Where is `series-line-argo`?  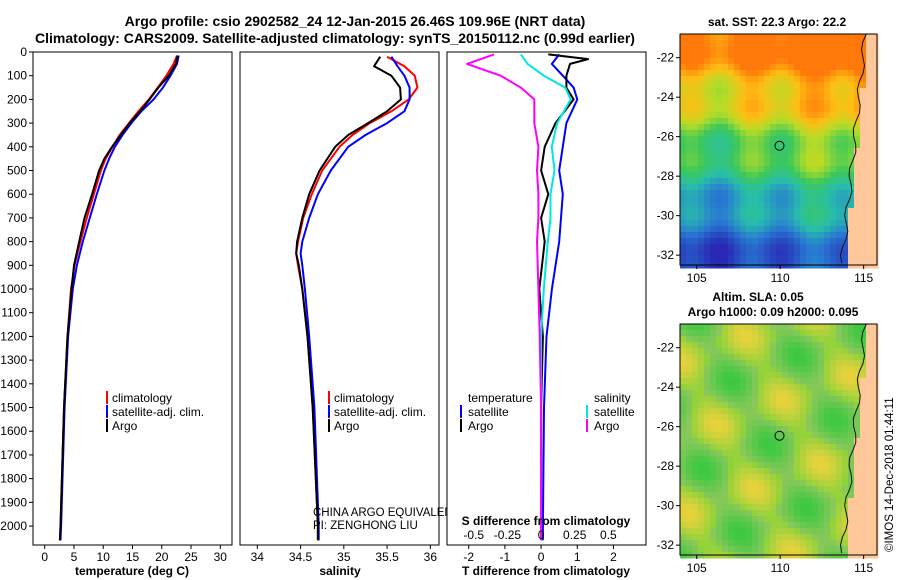
series-line-argo is located at coordinates (118, 298).